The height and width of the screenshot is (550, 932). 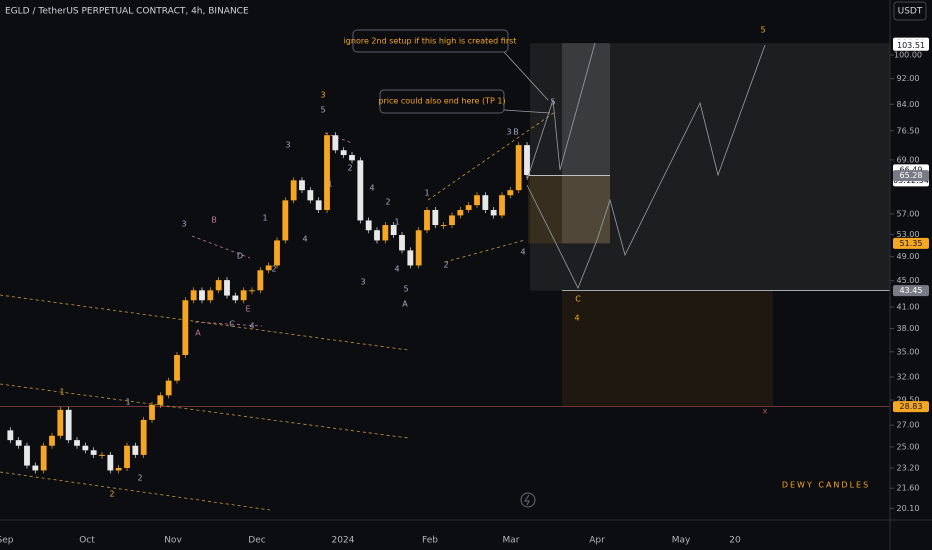 I want to click on replay-icon-glyph, so click(x=527, y=500).